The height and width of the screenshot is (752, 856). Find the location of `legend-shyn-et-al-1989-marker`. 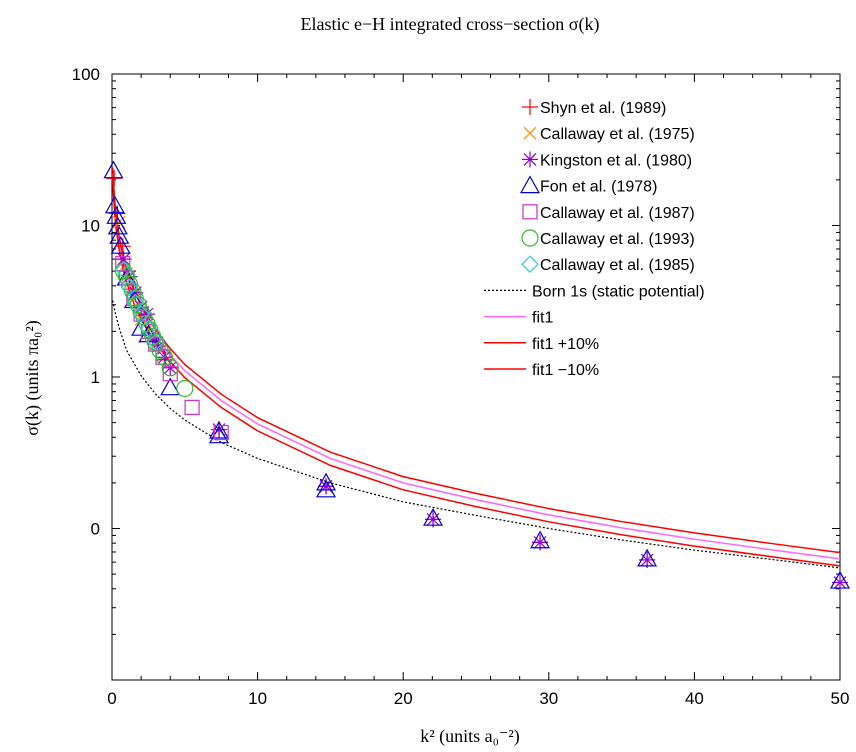

legend-shyn-et-al-1989-marker is located at coordinates (530, 107).